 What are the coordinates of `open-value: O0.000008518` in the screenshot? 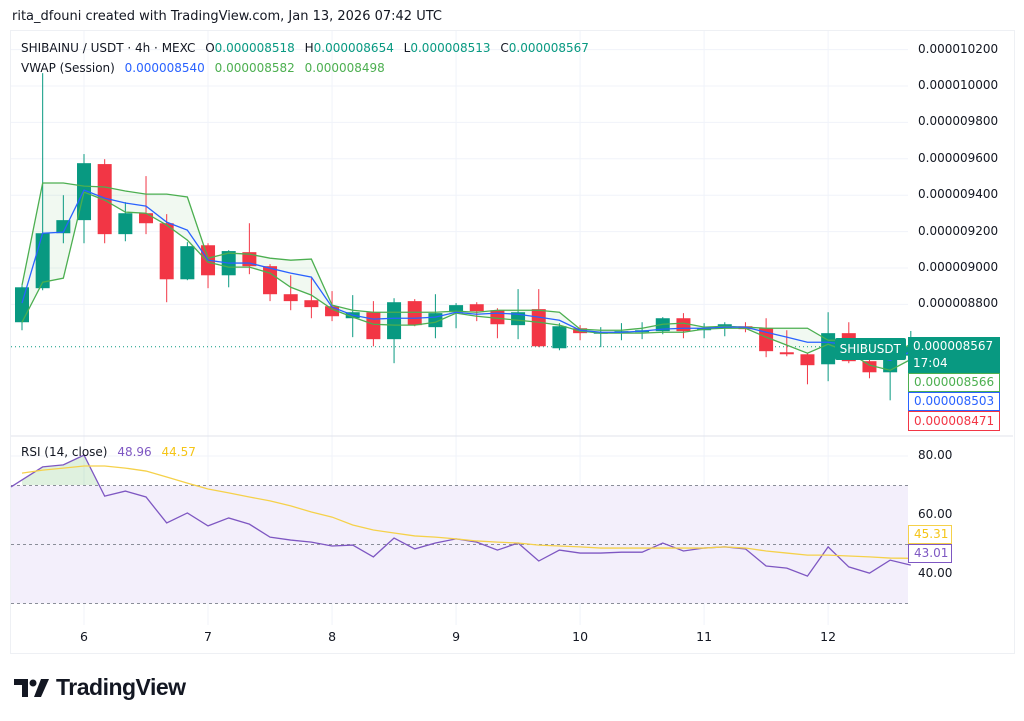 It's located at (250, 48).